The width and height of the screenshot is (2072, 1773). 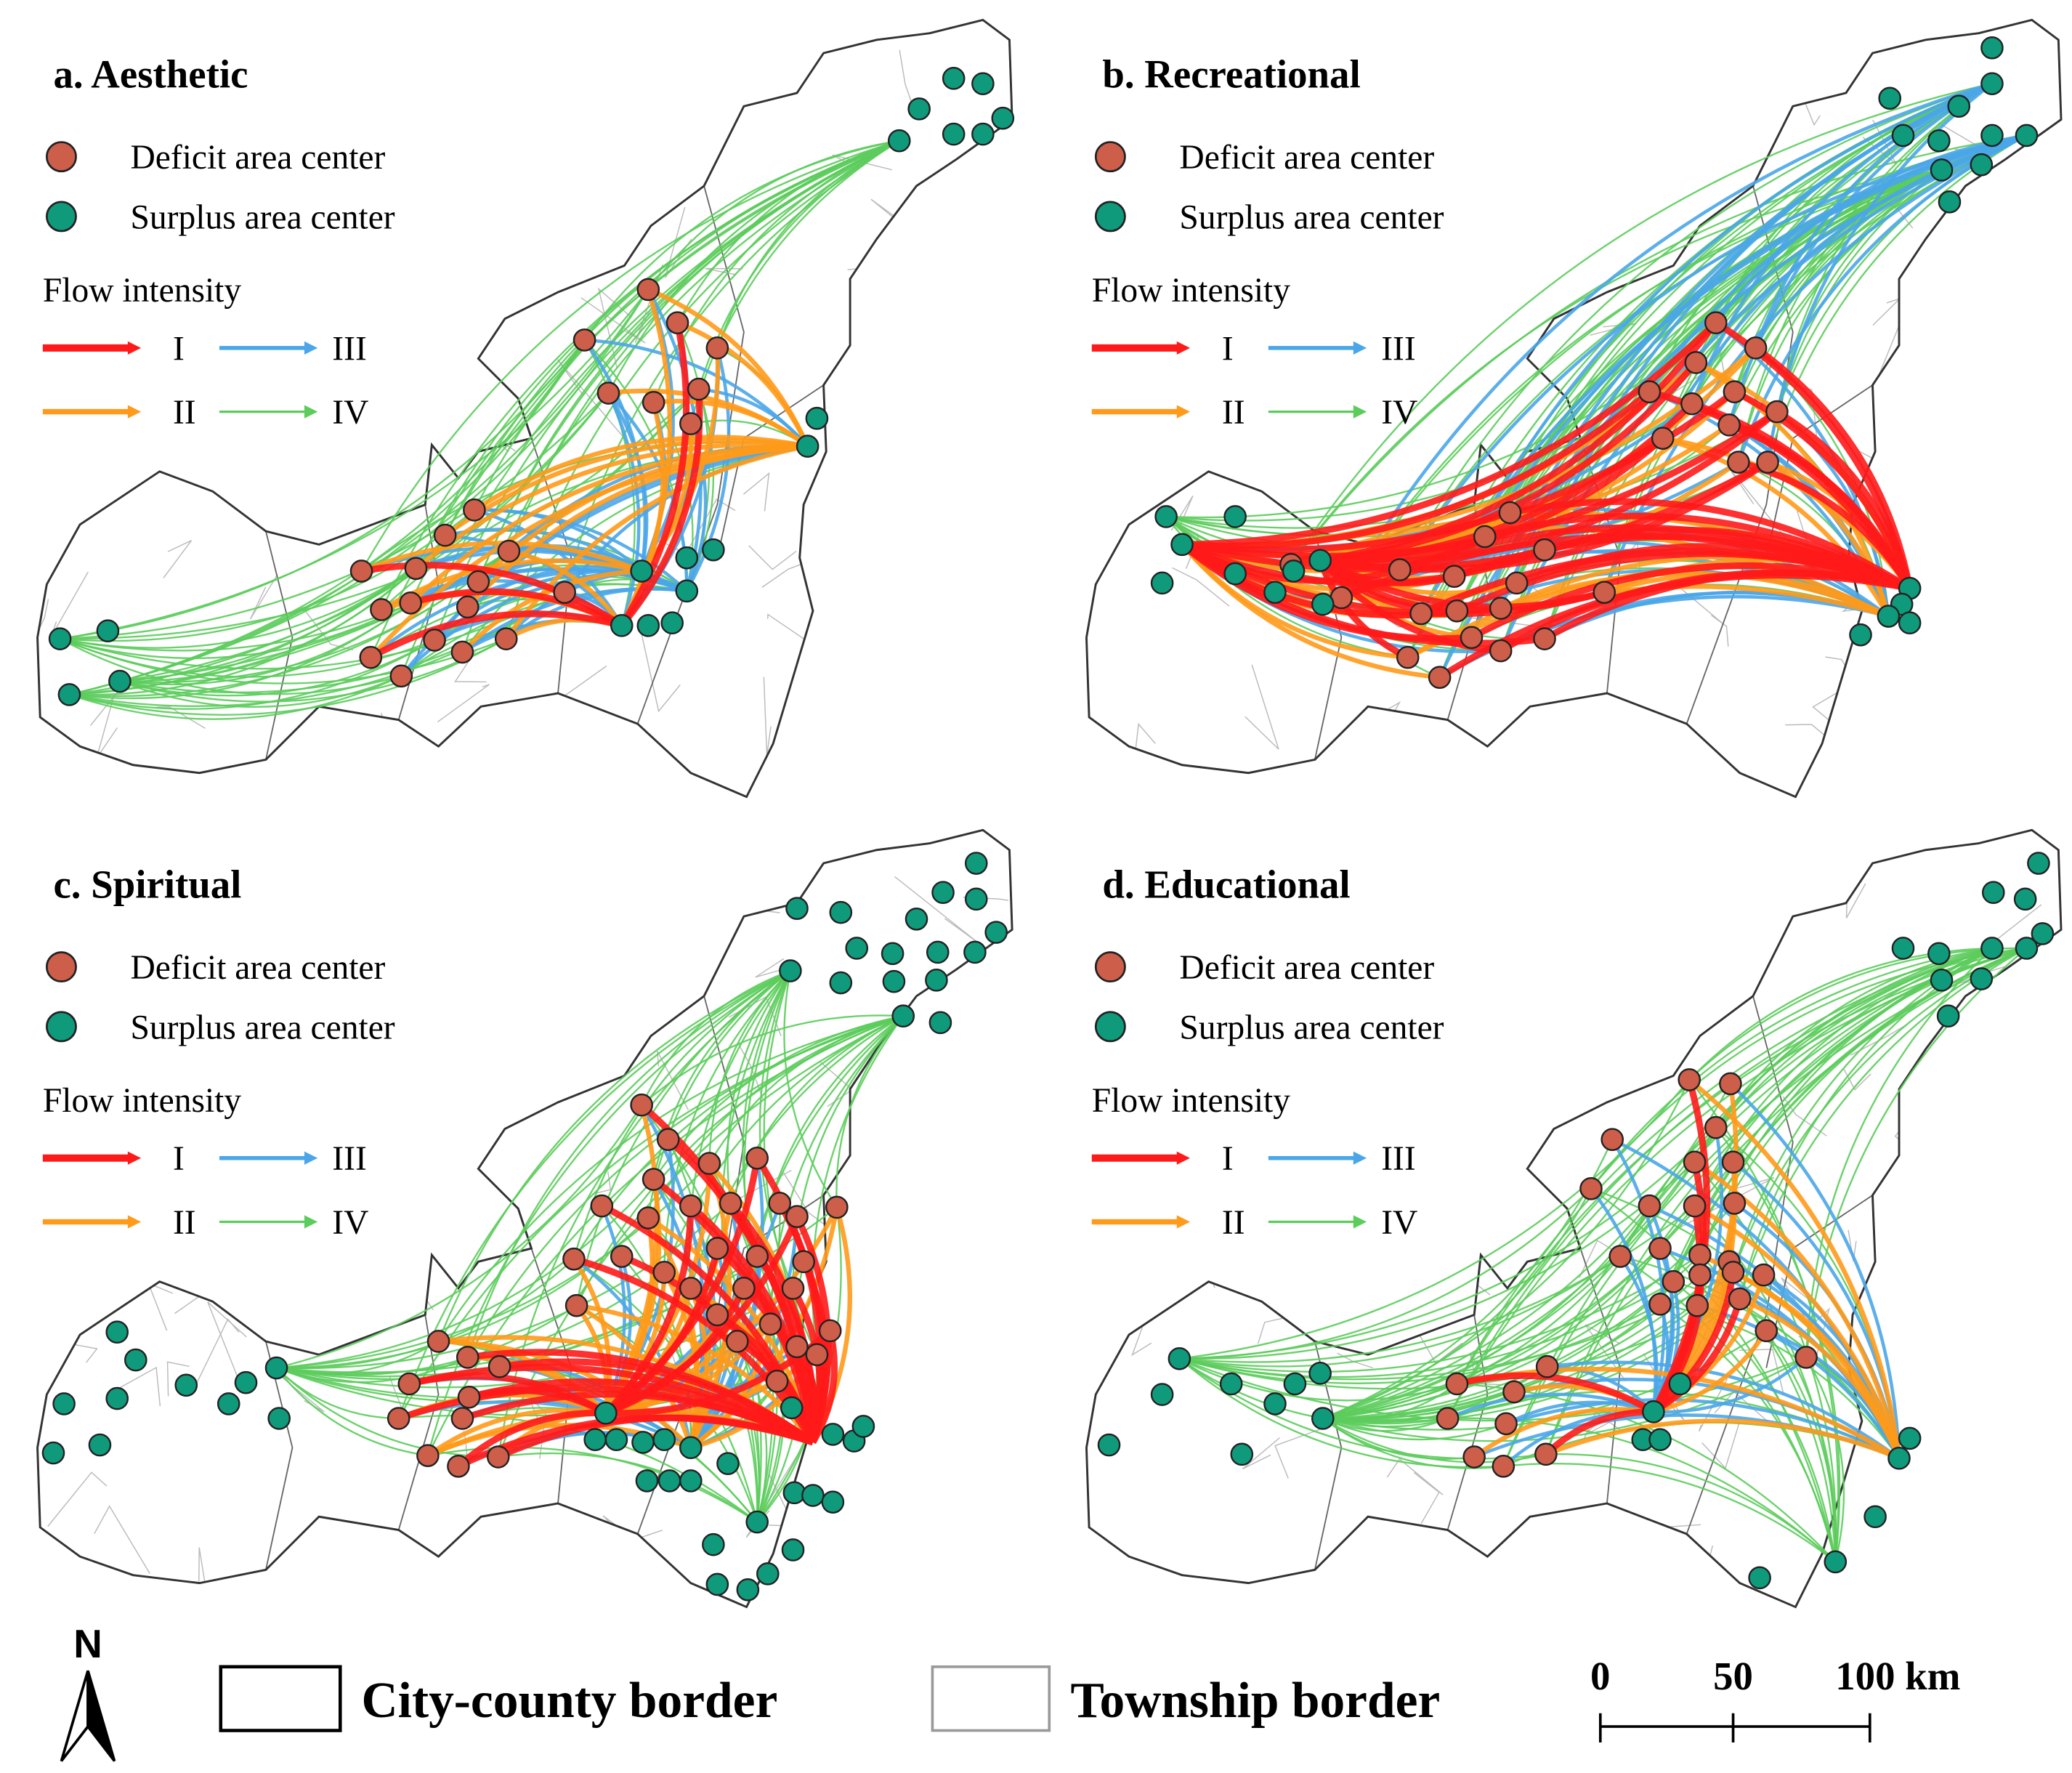 I want to click on legend-flow-class: I, so click(x=1228, y=349).